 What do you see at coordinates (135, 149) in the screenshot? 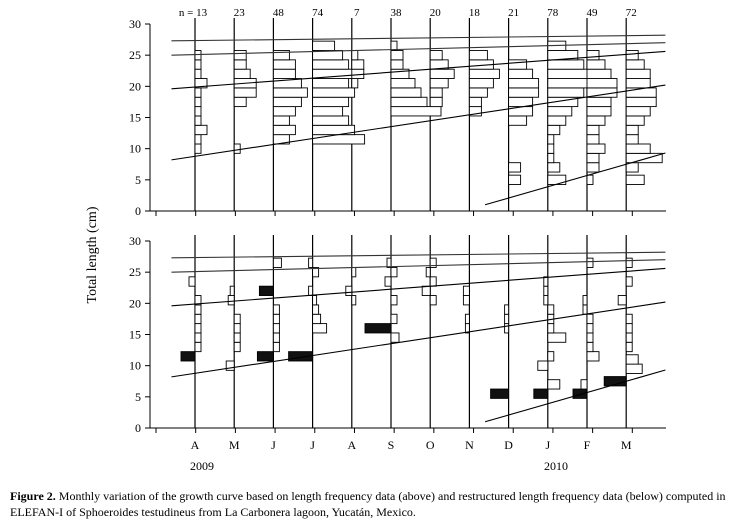
I see `y-tick-label: 10` at bounding box center [135, 149].